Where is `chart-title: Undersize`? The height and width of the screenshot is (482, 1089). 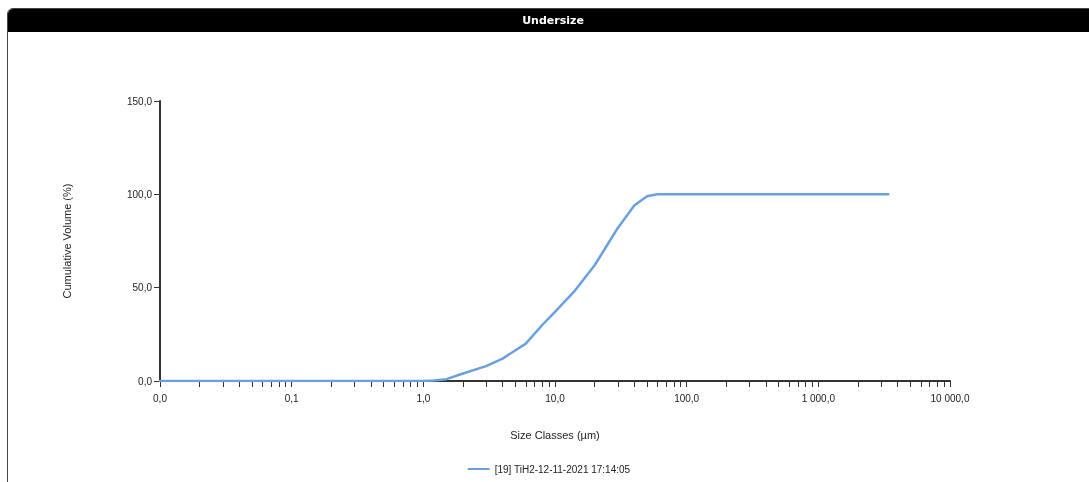 chart-title: Undersize is located at coordinates (548, 20).